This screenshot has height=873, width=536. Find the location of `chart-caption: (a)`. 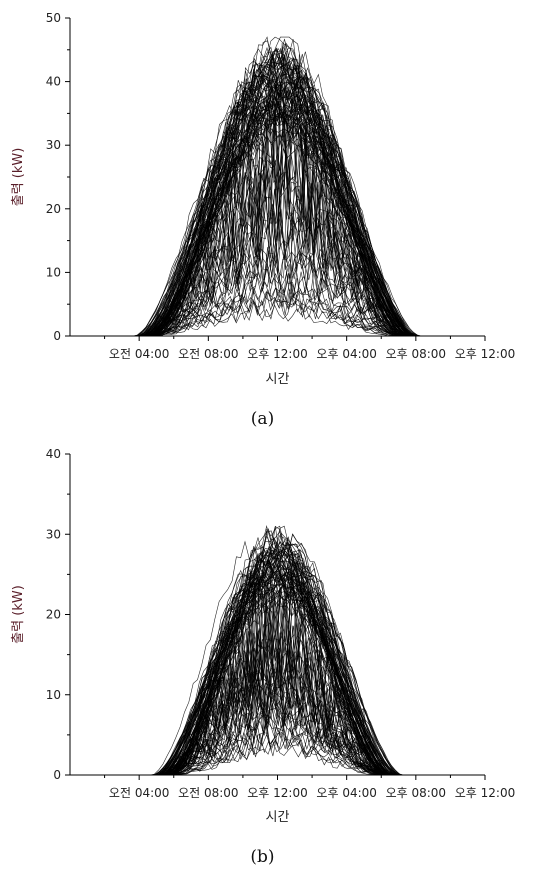

chart-caption: (a) is located at coordinates (262, 419).